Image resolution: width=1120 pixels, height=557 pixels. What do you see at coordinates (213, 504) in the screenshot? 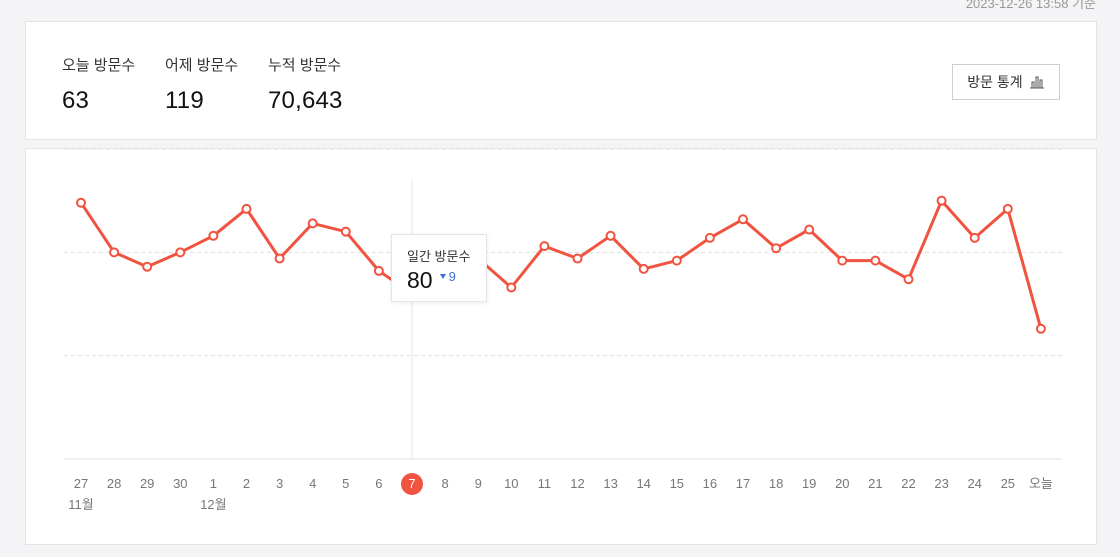
I see `x-month-label: 12월` at bounding box center [213, 504].